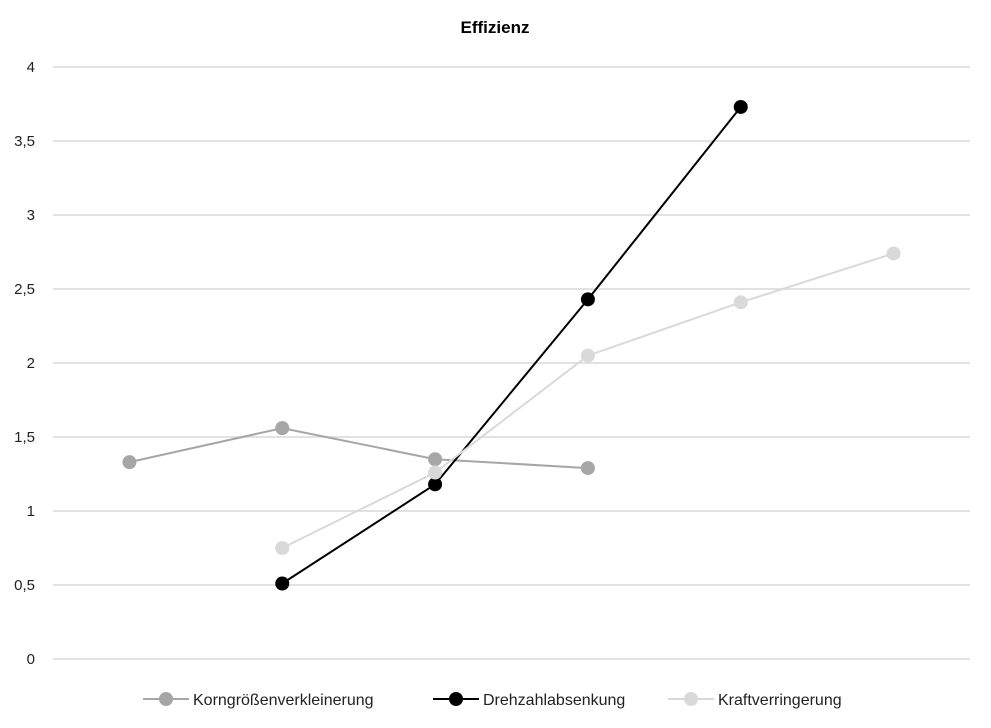 The height and width of the screenshot is (728, 991). I want to click on legend-label: Korngrößenverkleinerung, so click(283, 700).